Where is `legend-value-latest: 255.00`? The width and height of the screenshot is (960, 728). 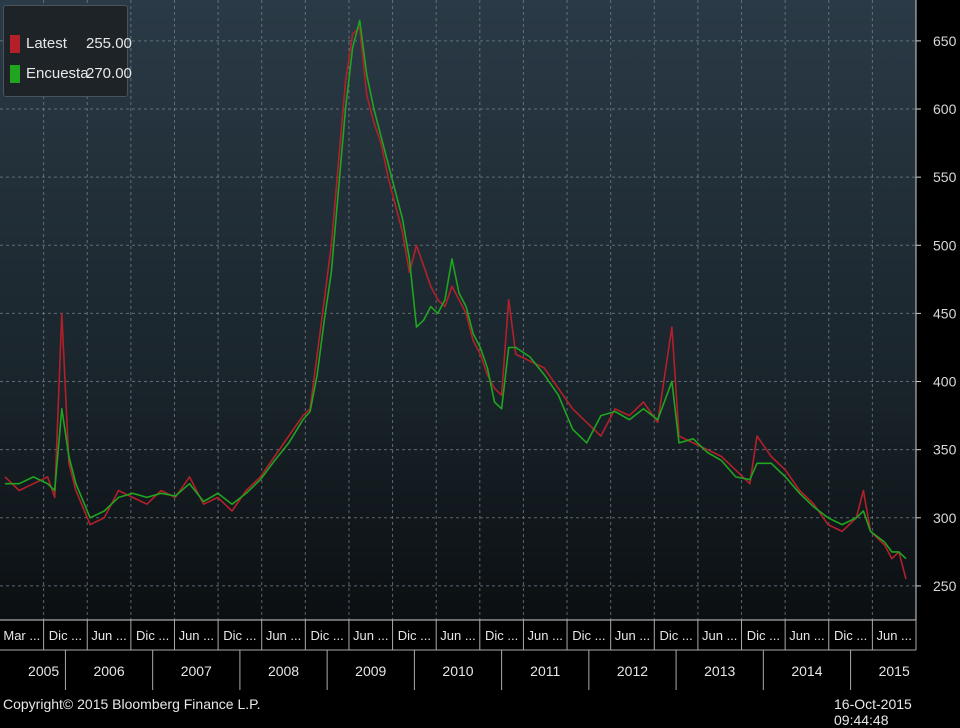
legend-value-latest: 255.00 is located at coordinates (109, 43).